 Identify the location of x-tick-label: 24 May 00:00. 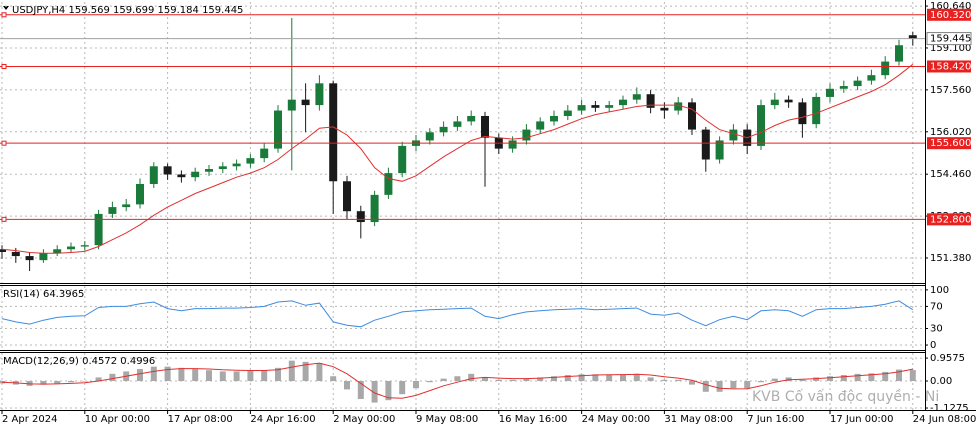
(616, 419).